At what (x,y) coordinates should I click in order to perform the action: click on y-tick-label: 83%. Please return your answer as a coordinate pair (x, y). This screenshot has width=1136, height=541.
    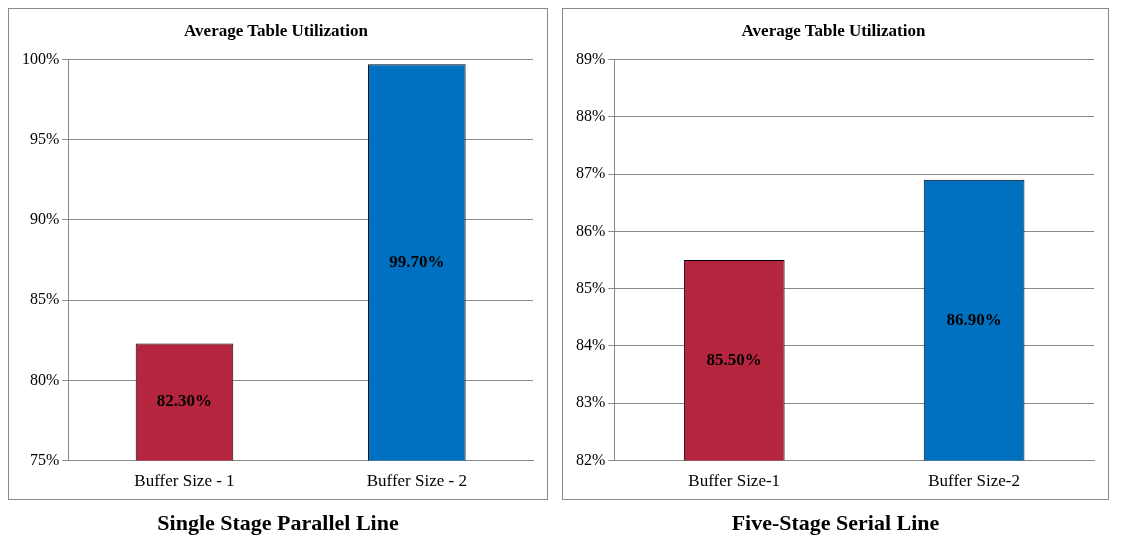
    Looking at the image, I should click on (591, 402).